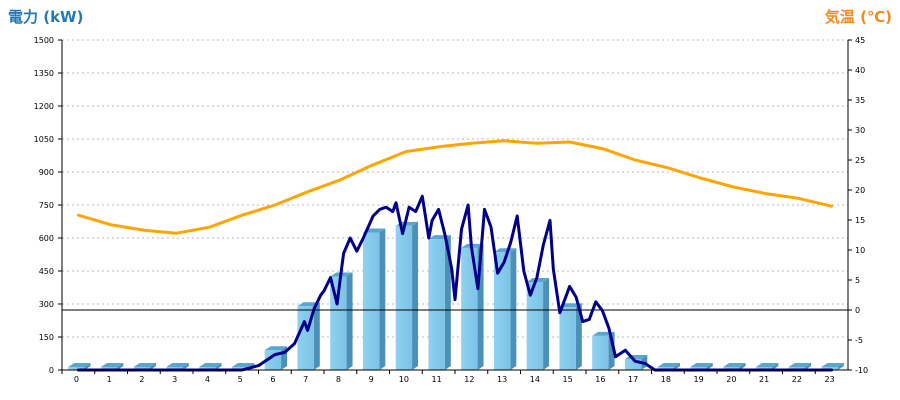 This screenshot has height=400, width=900. Describe the element at coordinates (46, 172) in the screenshot. I see `left-tick-label: 900` at that location.